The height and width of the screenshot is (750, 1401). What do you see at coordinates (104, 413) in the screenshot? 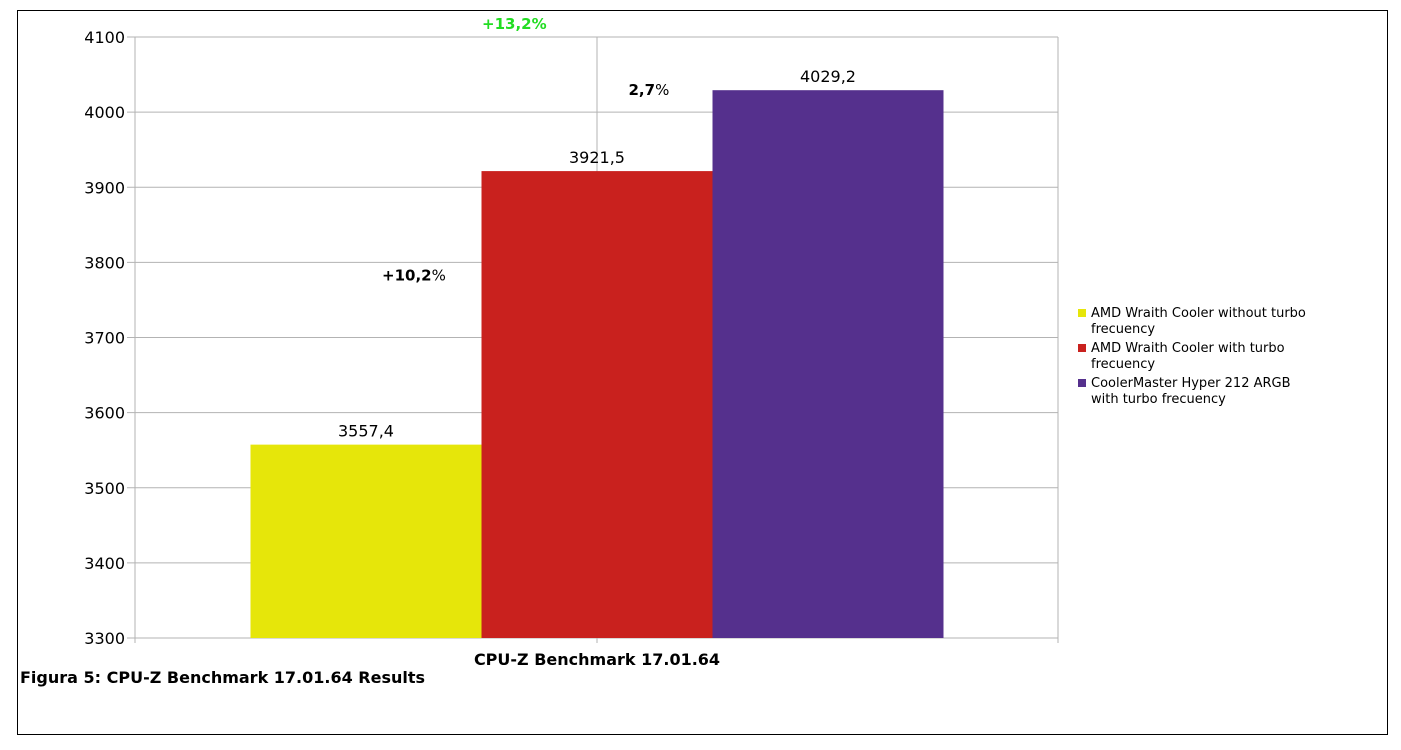
I see `y-tick-label: 3600` at bounding box center [104, 413].